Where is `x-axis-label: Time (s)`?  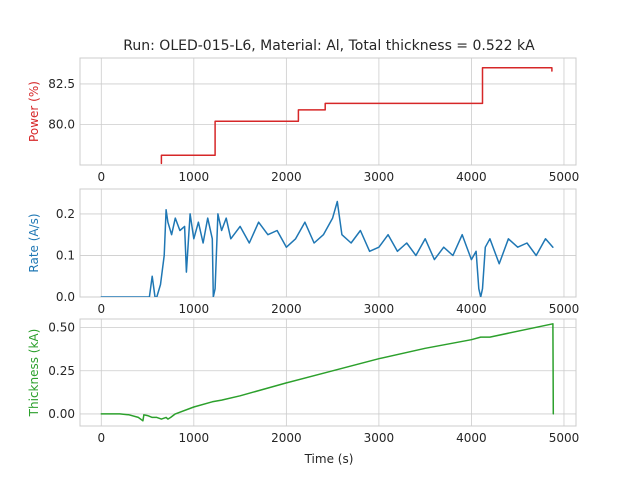
x-axis-label: Time (s) is located at coordinates (329, 459).